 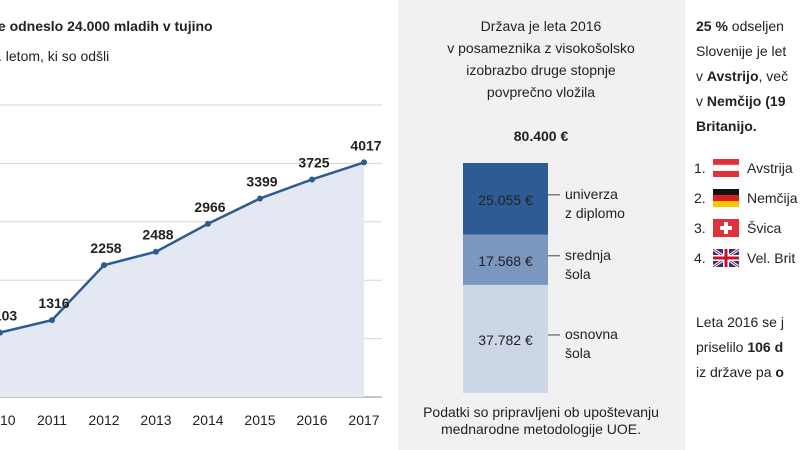 I want to click on outro-line: Leta 2016 se j, so click(x=740, y=322).